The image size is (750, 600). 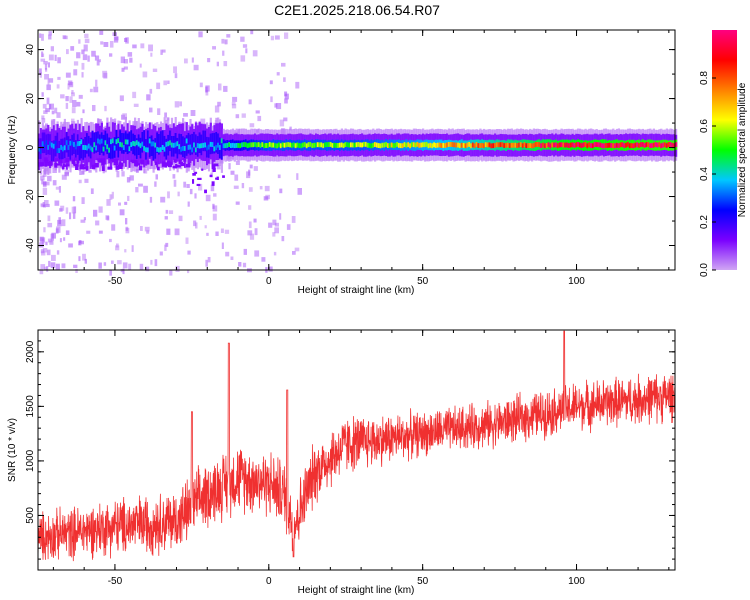 I want to click on x-tick-label: 0, so click(x=269, y=281).